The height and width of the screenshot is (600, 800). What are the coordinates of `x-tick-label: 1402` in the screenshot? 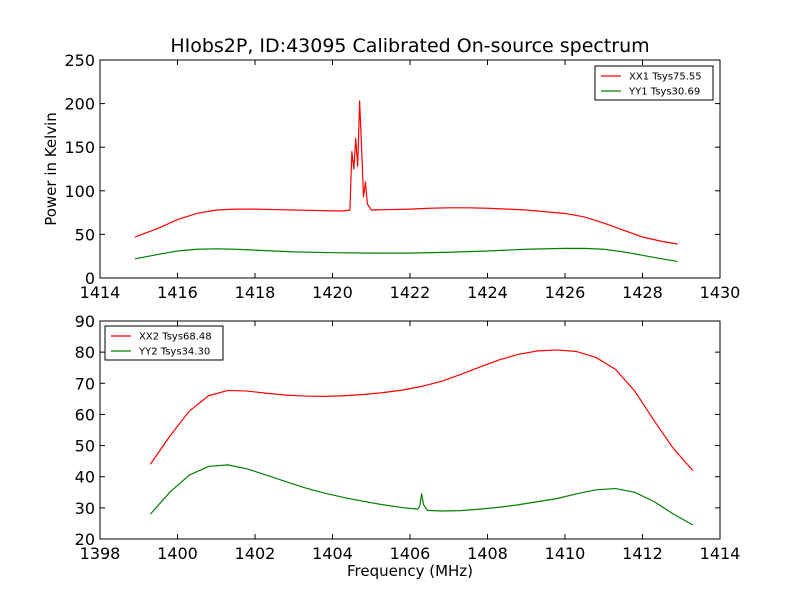 It's located at (255, 553).